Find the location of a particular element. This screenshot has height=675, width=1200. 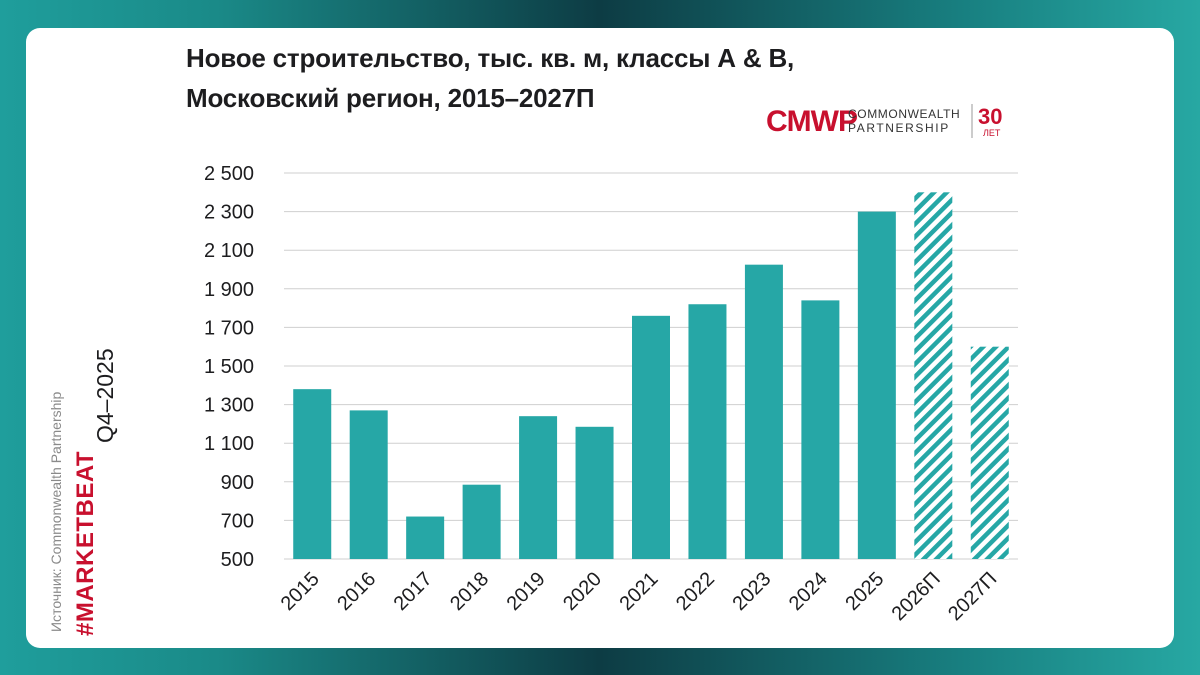

logo-mark: CMWP is located at coordinates (811, 121).